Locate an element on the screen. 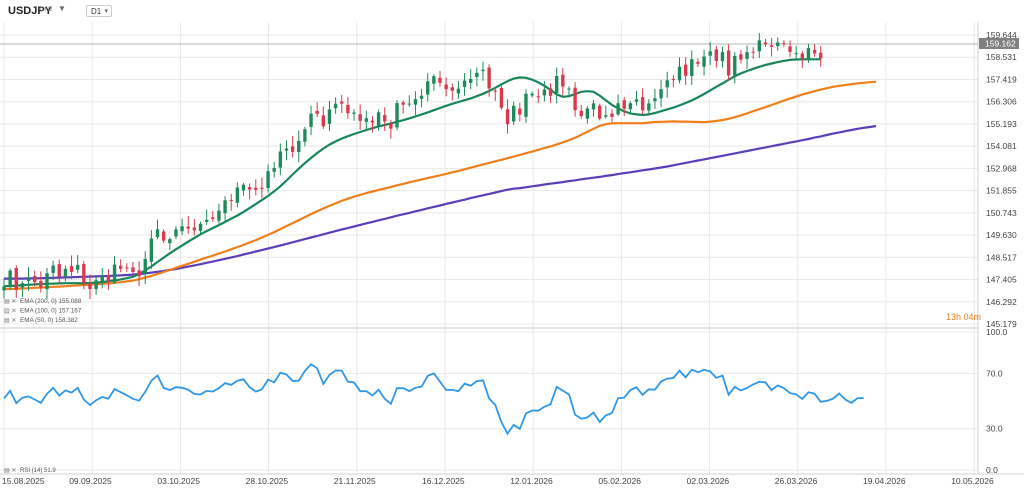 This screenshot has height=491, width=1024. symbol-name: USDJPY is located at coordinates (30, 11).